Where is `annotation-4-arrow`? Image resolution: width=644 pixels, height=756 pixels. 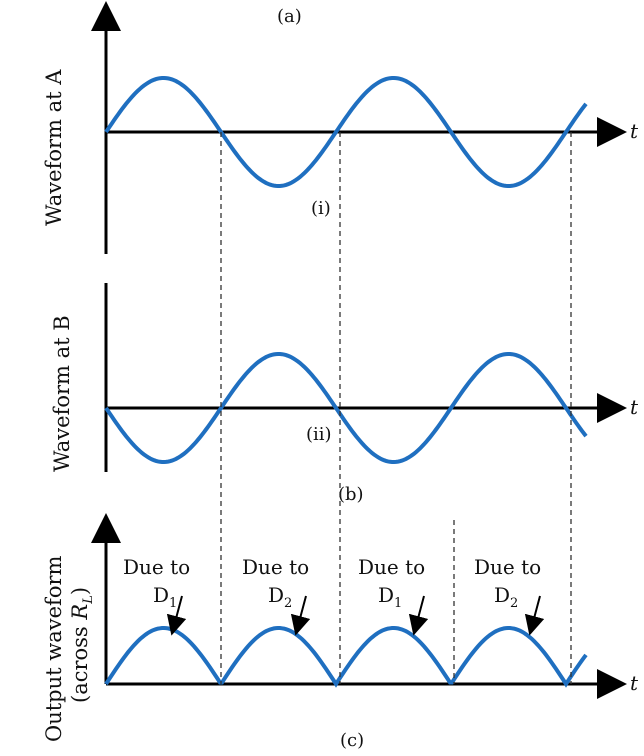
annotation-4-arrow is located at coordinates (534, 615).